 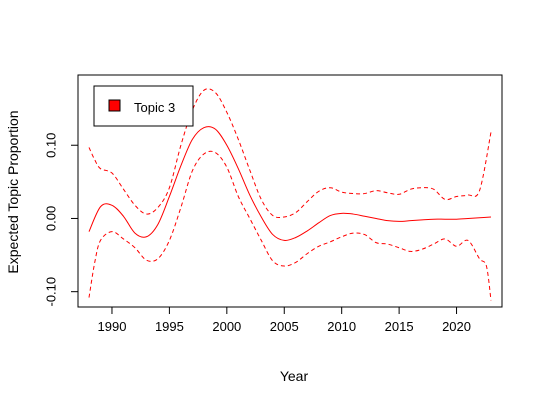 I want to click on y-axis-title: Expected Topic Proportion, so click(x=13, y=191).